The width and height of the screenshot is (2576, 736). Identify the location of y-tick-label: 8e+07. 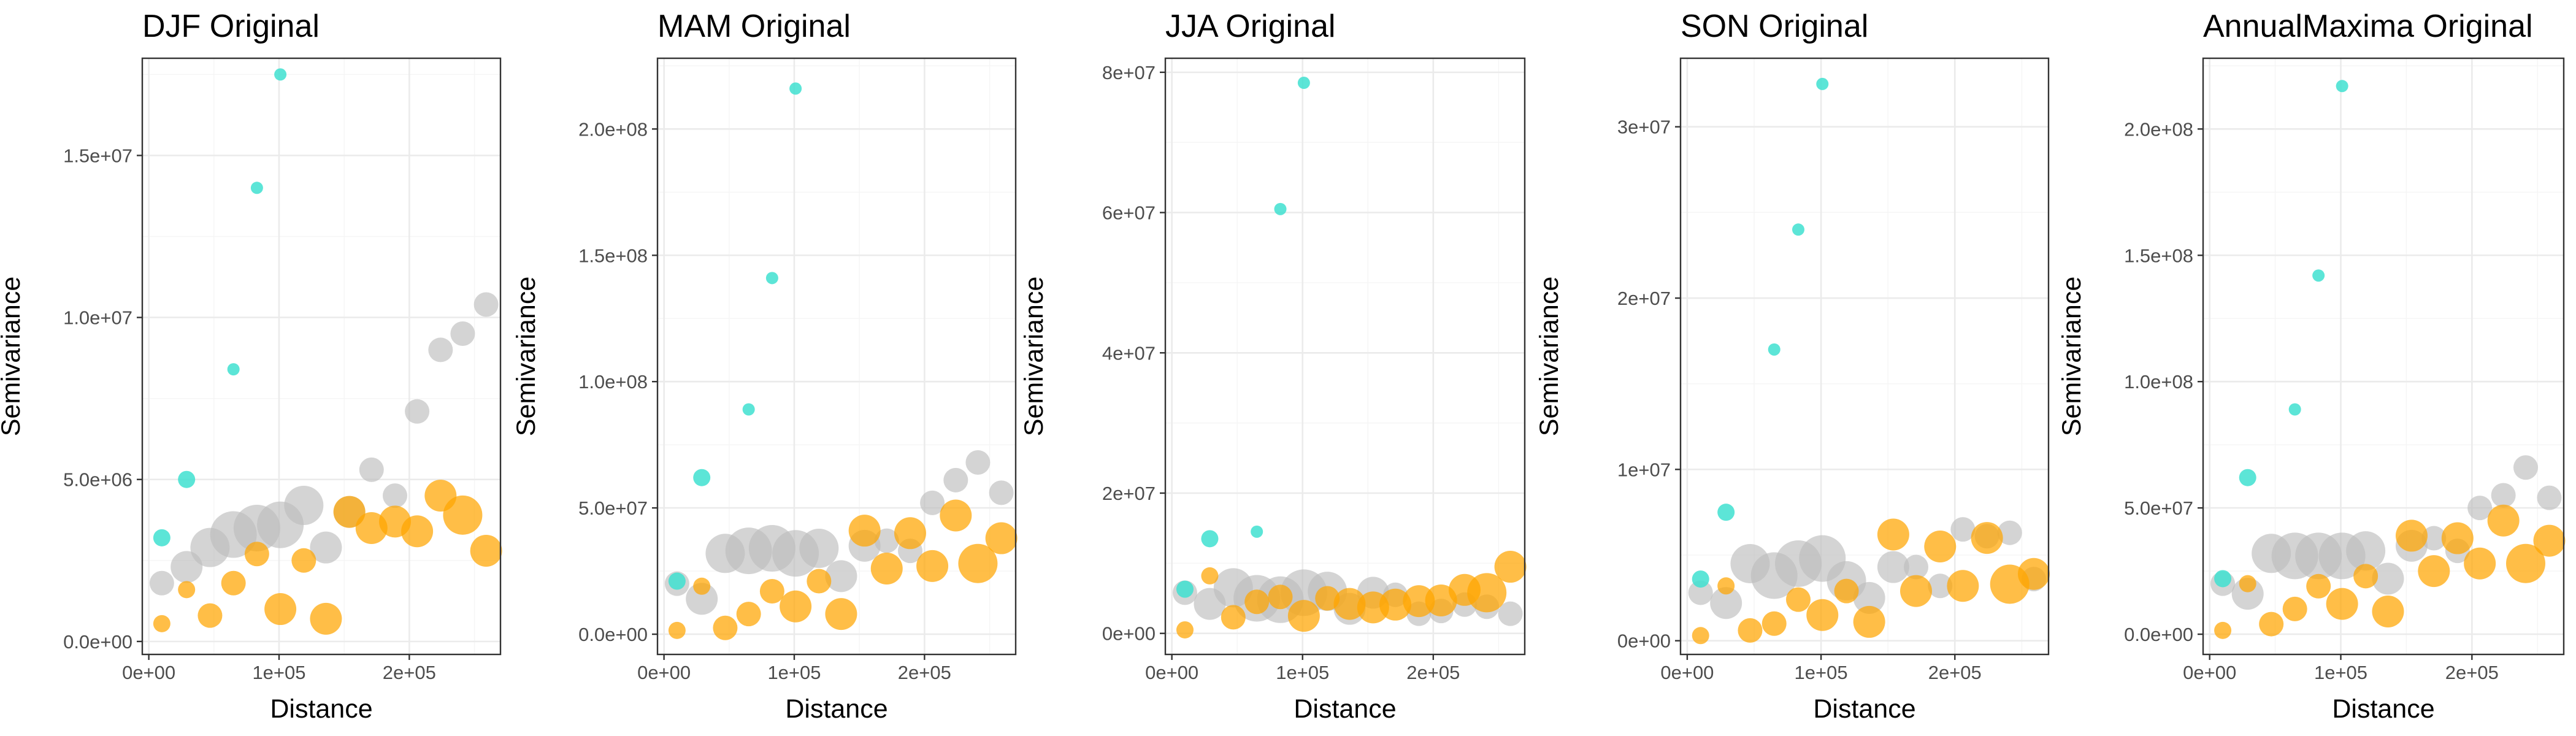
(1129, 72).